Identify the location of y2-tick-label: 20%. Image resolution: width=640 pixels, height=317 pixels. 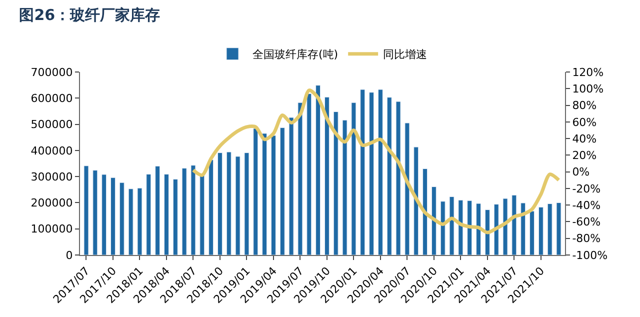
(584, 155).